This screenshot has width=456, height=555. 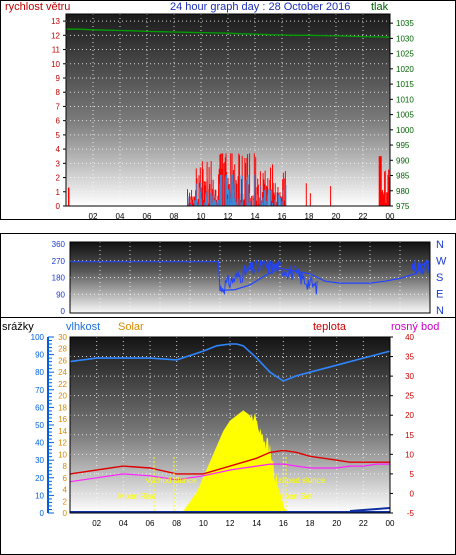 I want to click on time-tick-label: 14, so click(x=255, y=216).